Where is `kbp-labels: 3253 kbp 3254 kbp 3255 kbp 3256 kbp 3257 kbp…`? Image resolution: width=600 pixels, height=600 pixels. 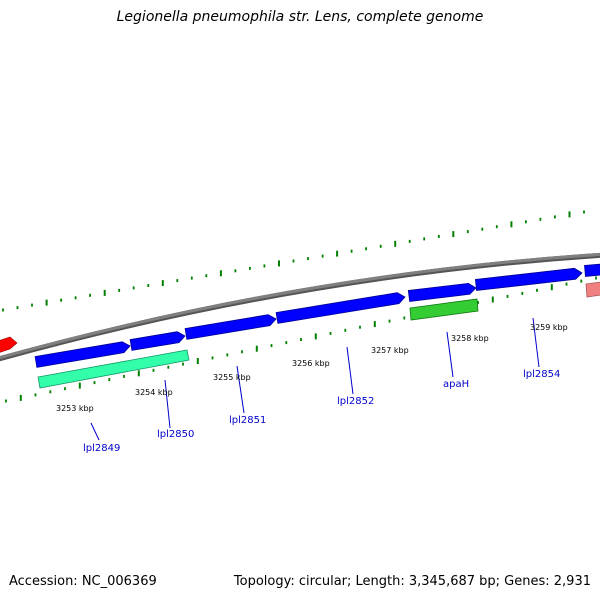 kbp-labels: 3253 kbp 3254 kbp 3255 kbp 3256 kbp 3257 kbp… is located at coordinates (312, 368).